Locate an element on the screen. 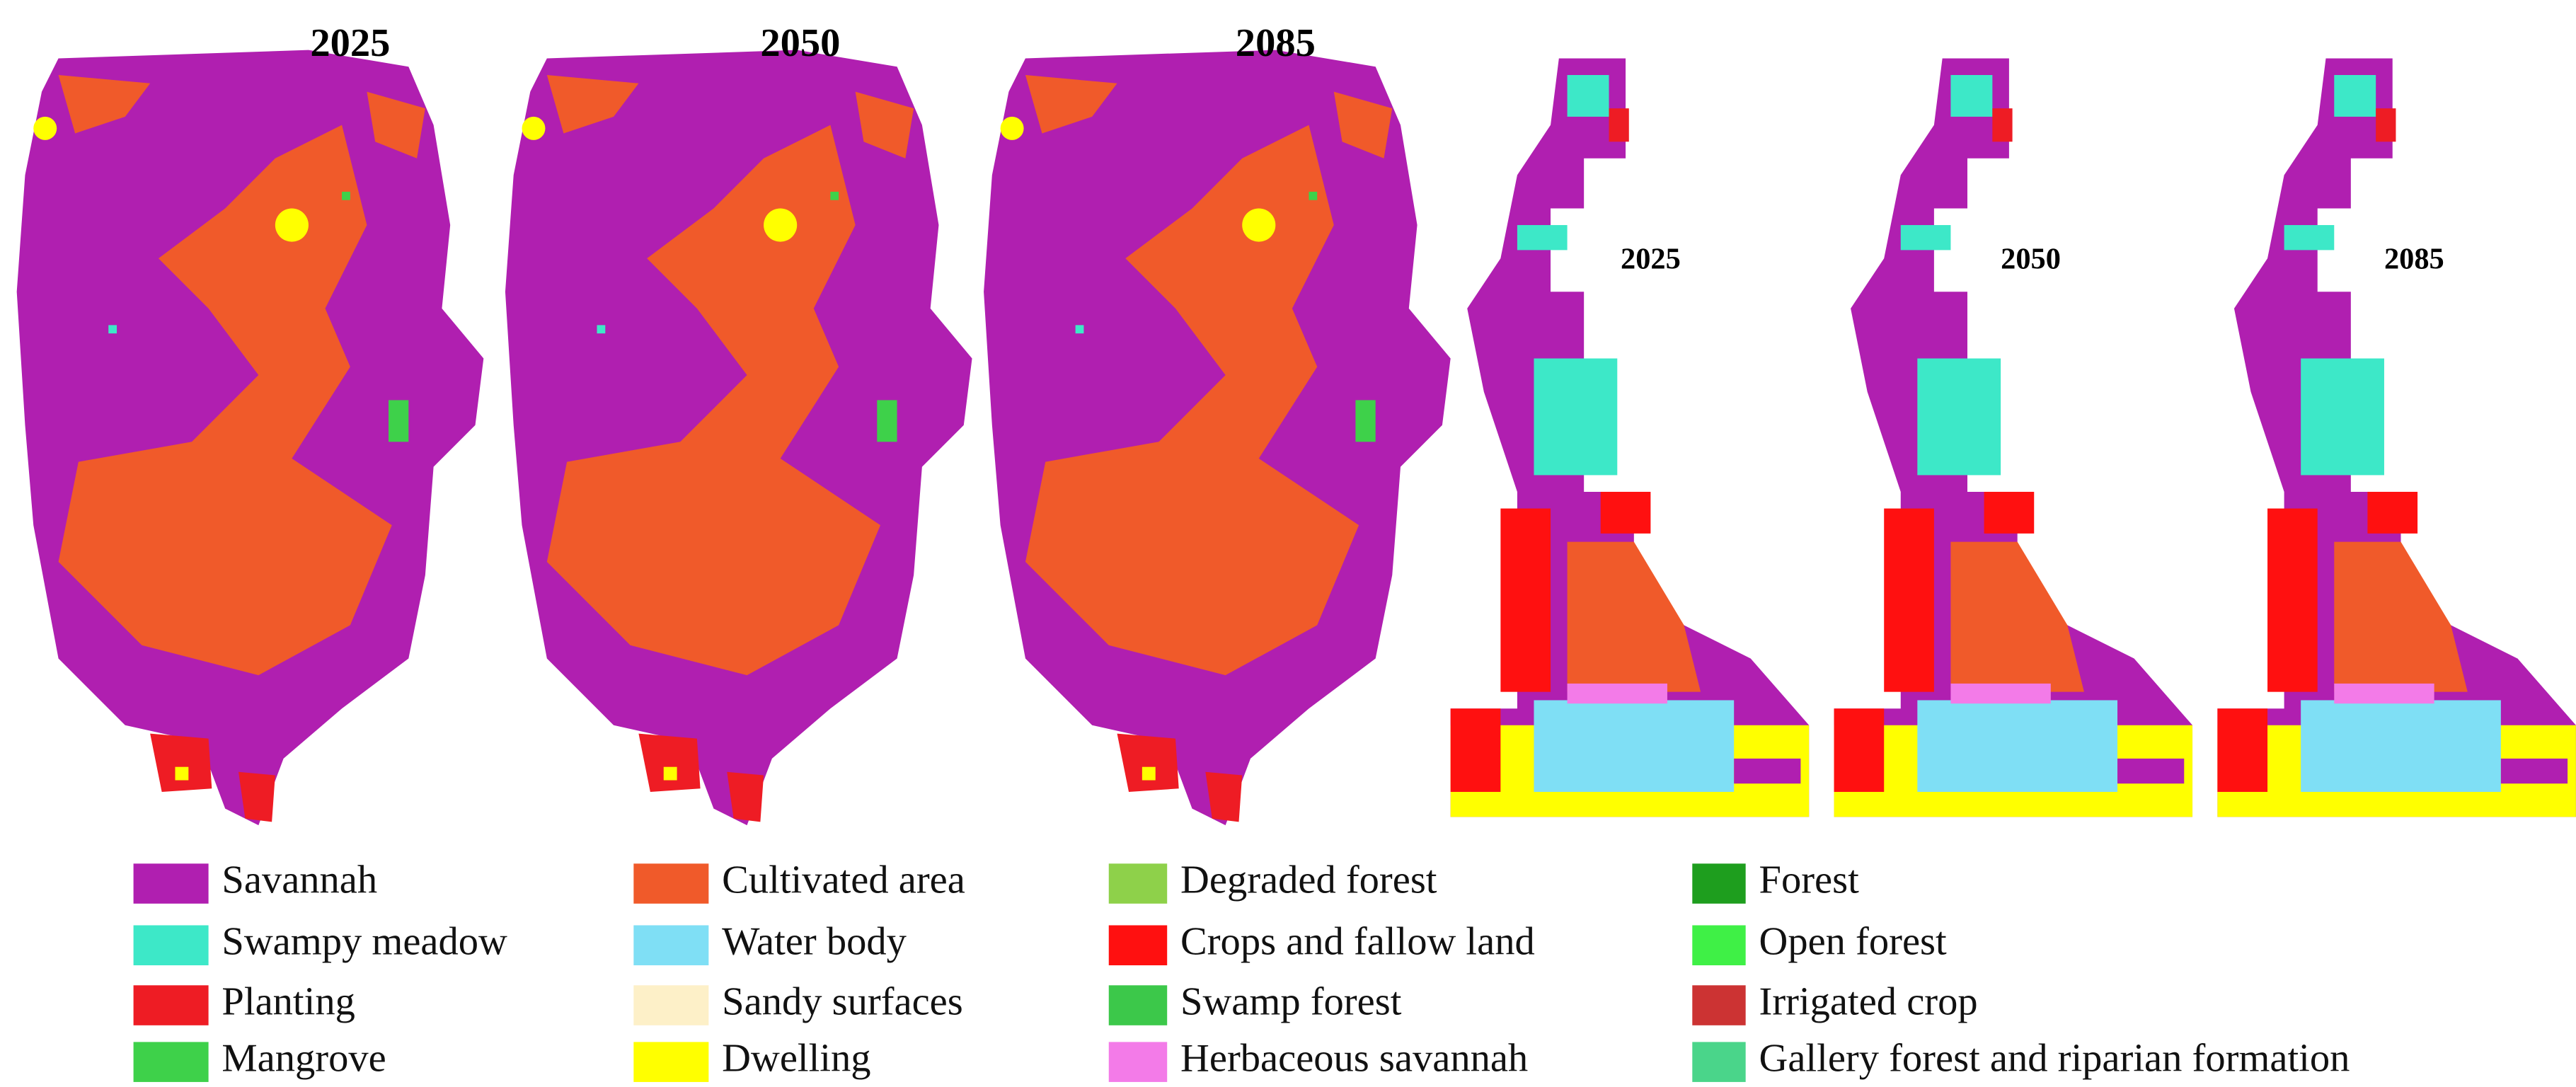 This screenshot has width=2576, height=1087. legend-label: Savannah is located at coordinates (299, 880).